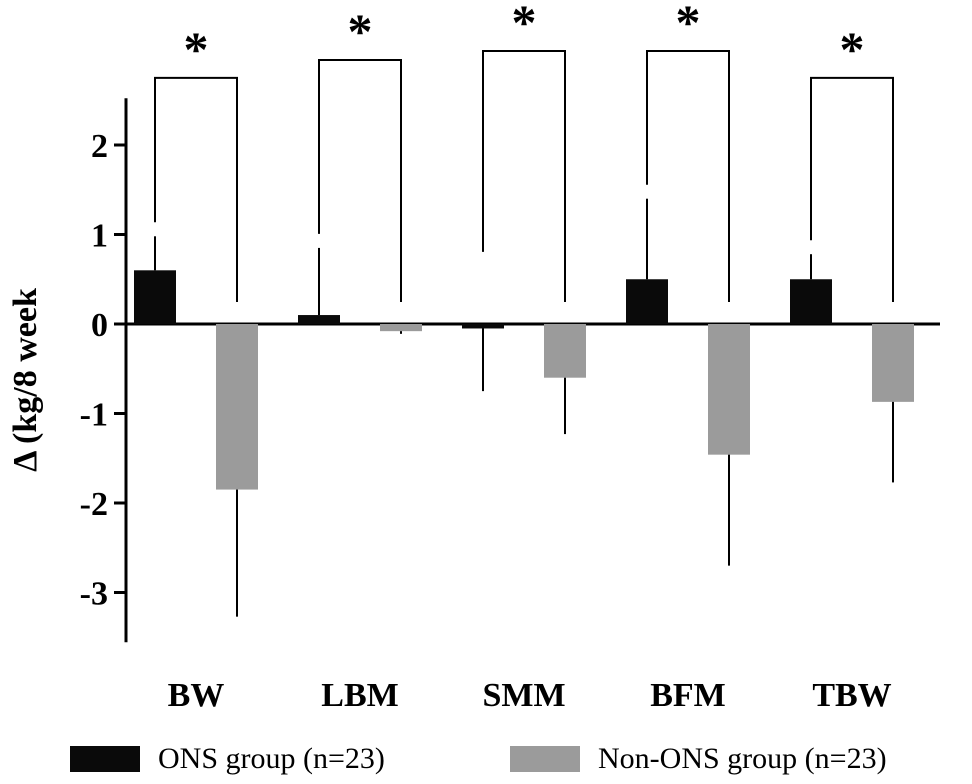 The image size is (972, 784). What do you see at coordinates (99, 325) in the screenshot?
I see `y-tick-label: 0` at bounding box center [99, 325].